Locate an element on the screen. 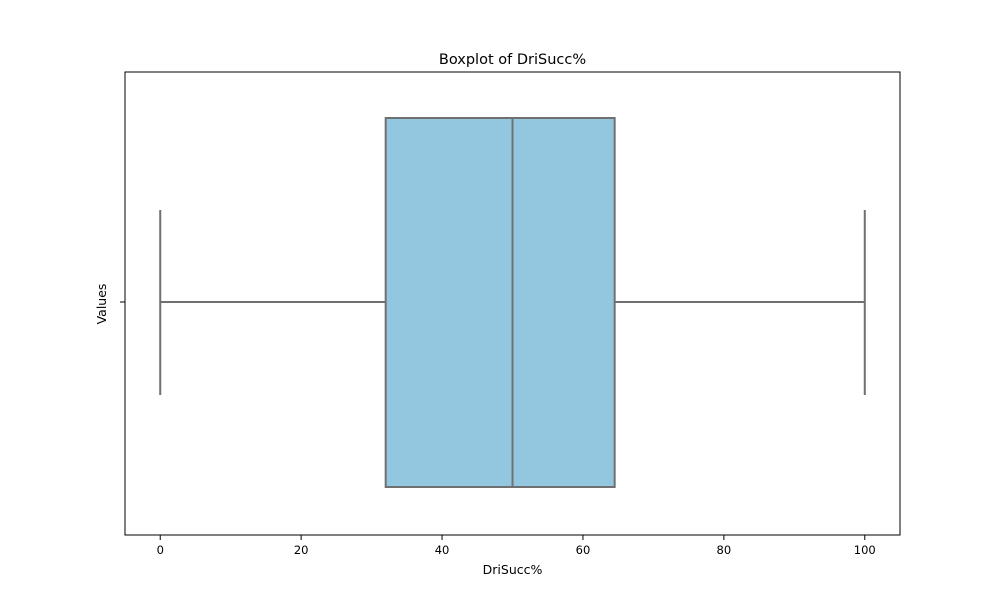 Image resolution: width=1000 pixels, height=600 pixels. x-tick-label: 40 is located at coordinates (442, 550).